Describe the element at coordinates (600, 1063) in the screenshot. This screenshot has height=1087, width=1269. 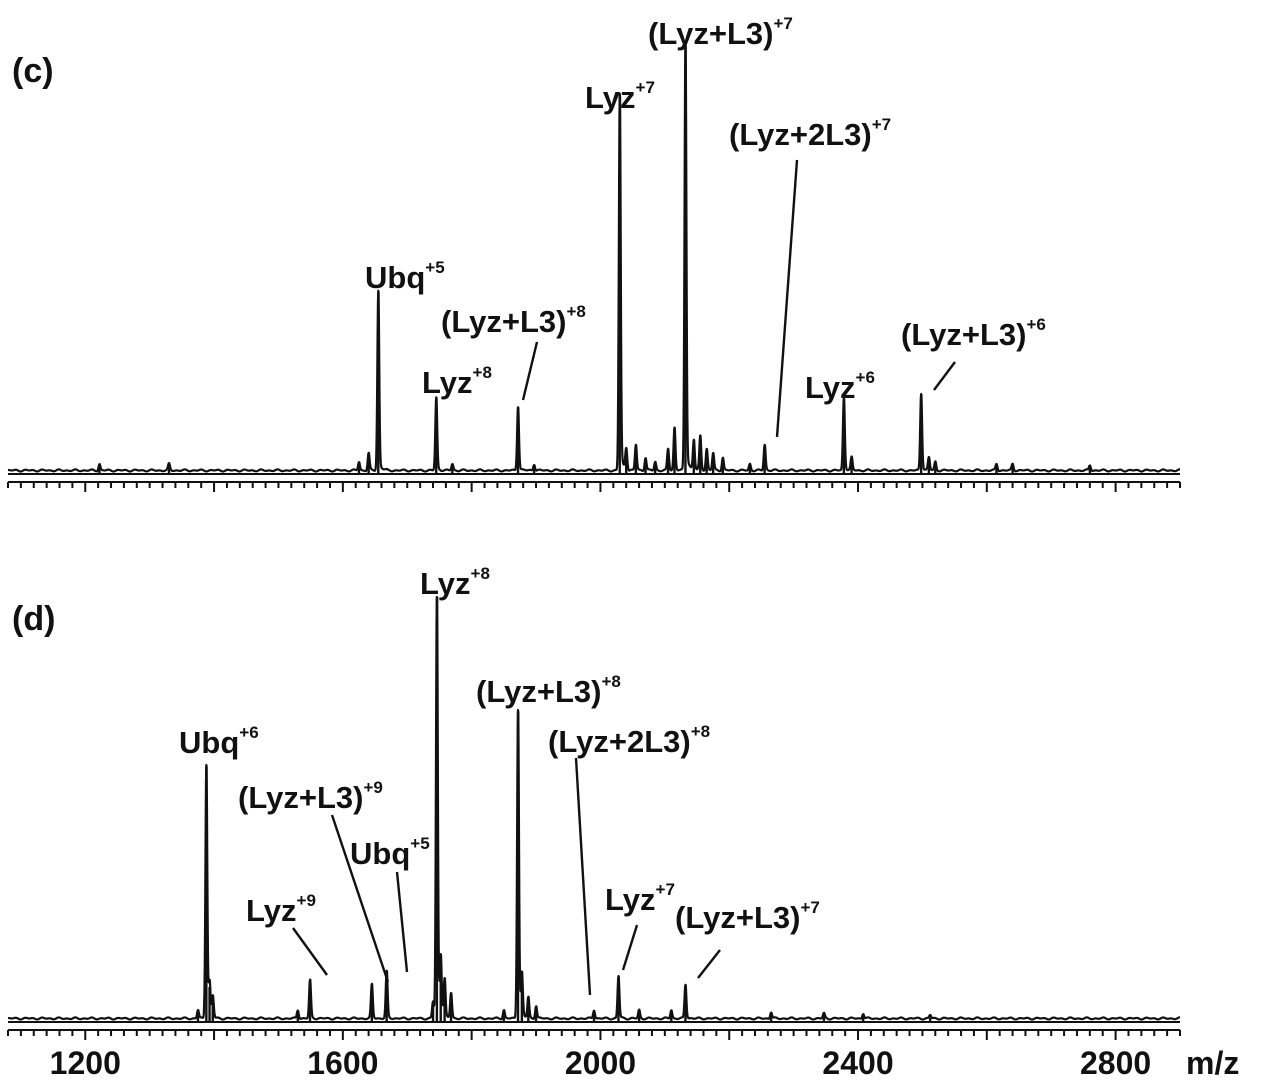
I see `x-tick-label: 2000` at that location.